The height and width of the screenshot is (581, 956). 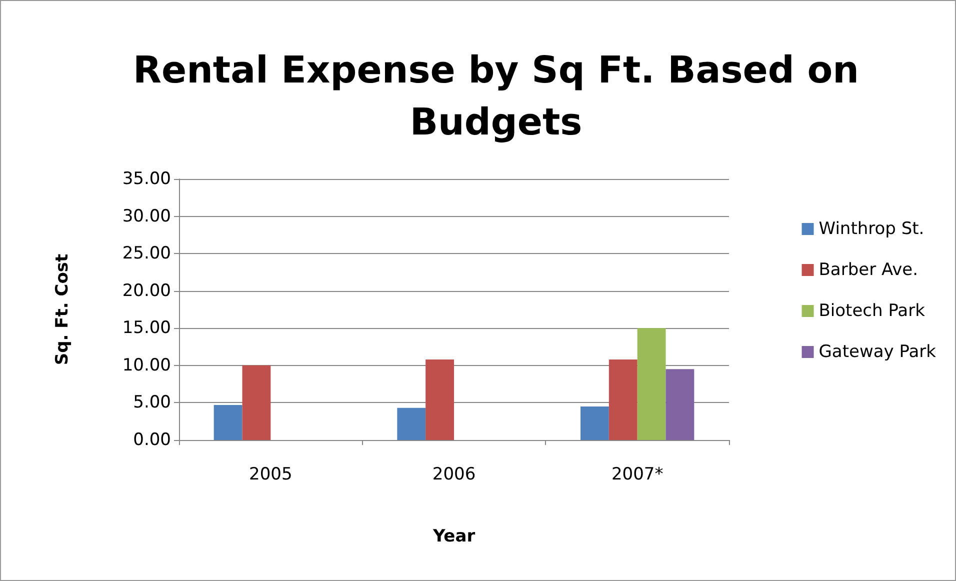 What do you see at coordinates (146, 216) in the screenshot?
I see `y-tick-label: 30.00` at bounding box center [146, 216].